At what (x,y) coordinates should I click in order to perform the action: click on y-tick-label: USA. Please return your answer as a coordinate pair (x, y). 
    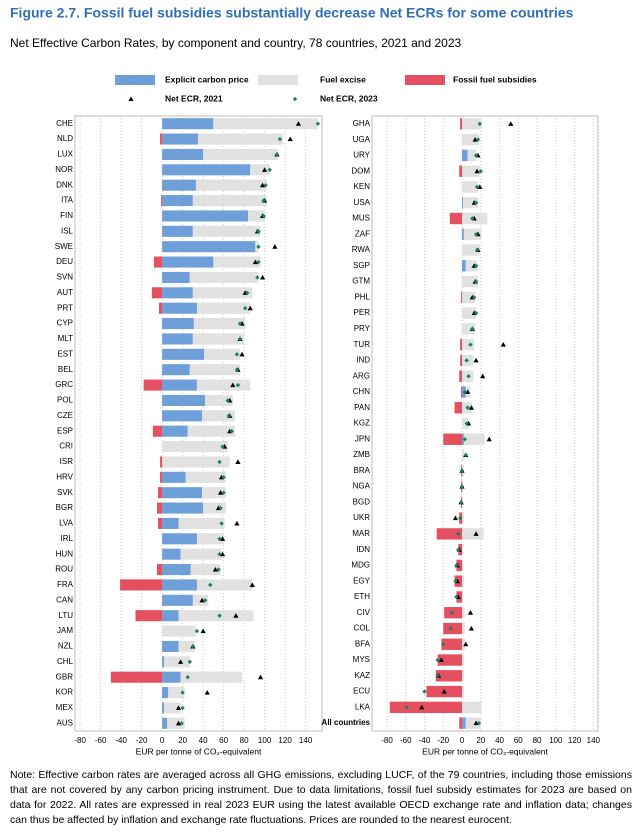
    Looking at the image, I should click on (362, 202).